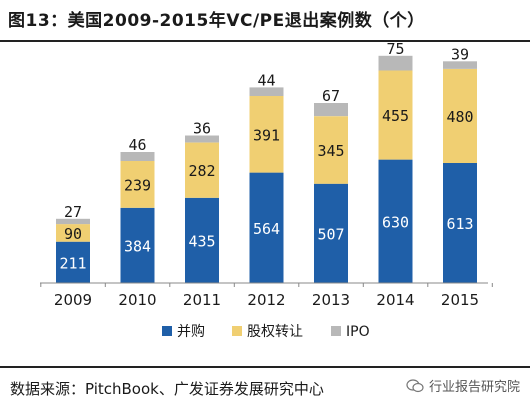  I want to click on data-label-equity-transfer-2014: 455, so click(395, 116).